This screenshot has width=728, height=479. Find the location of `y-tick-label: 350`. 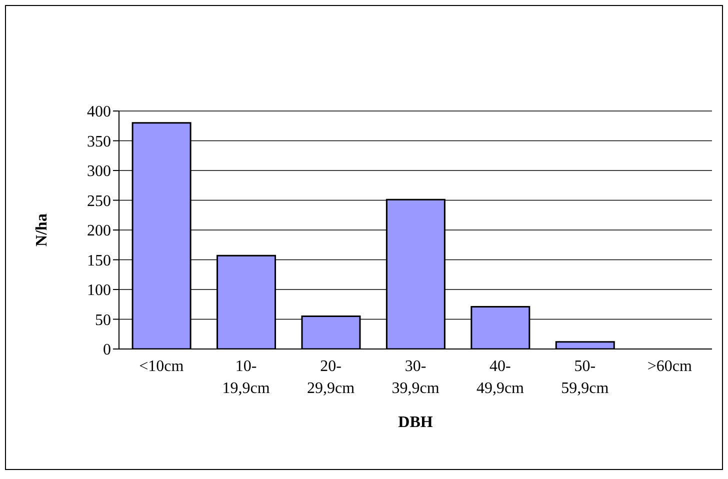

y-tick-label: 350 is located at coordinates (99, 141).